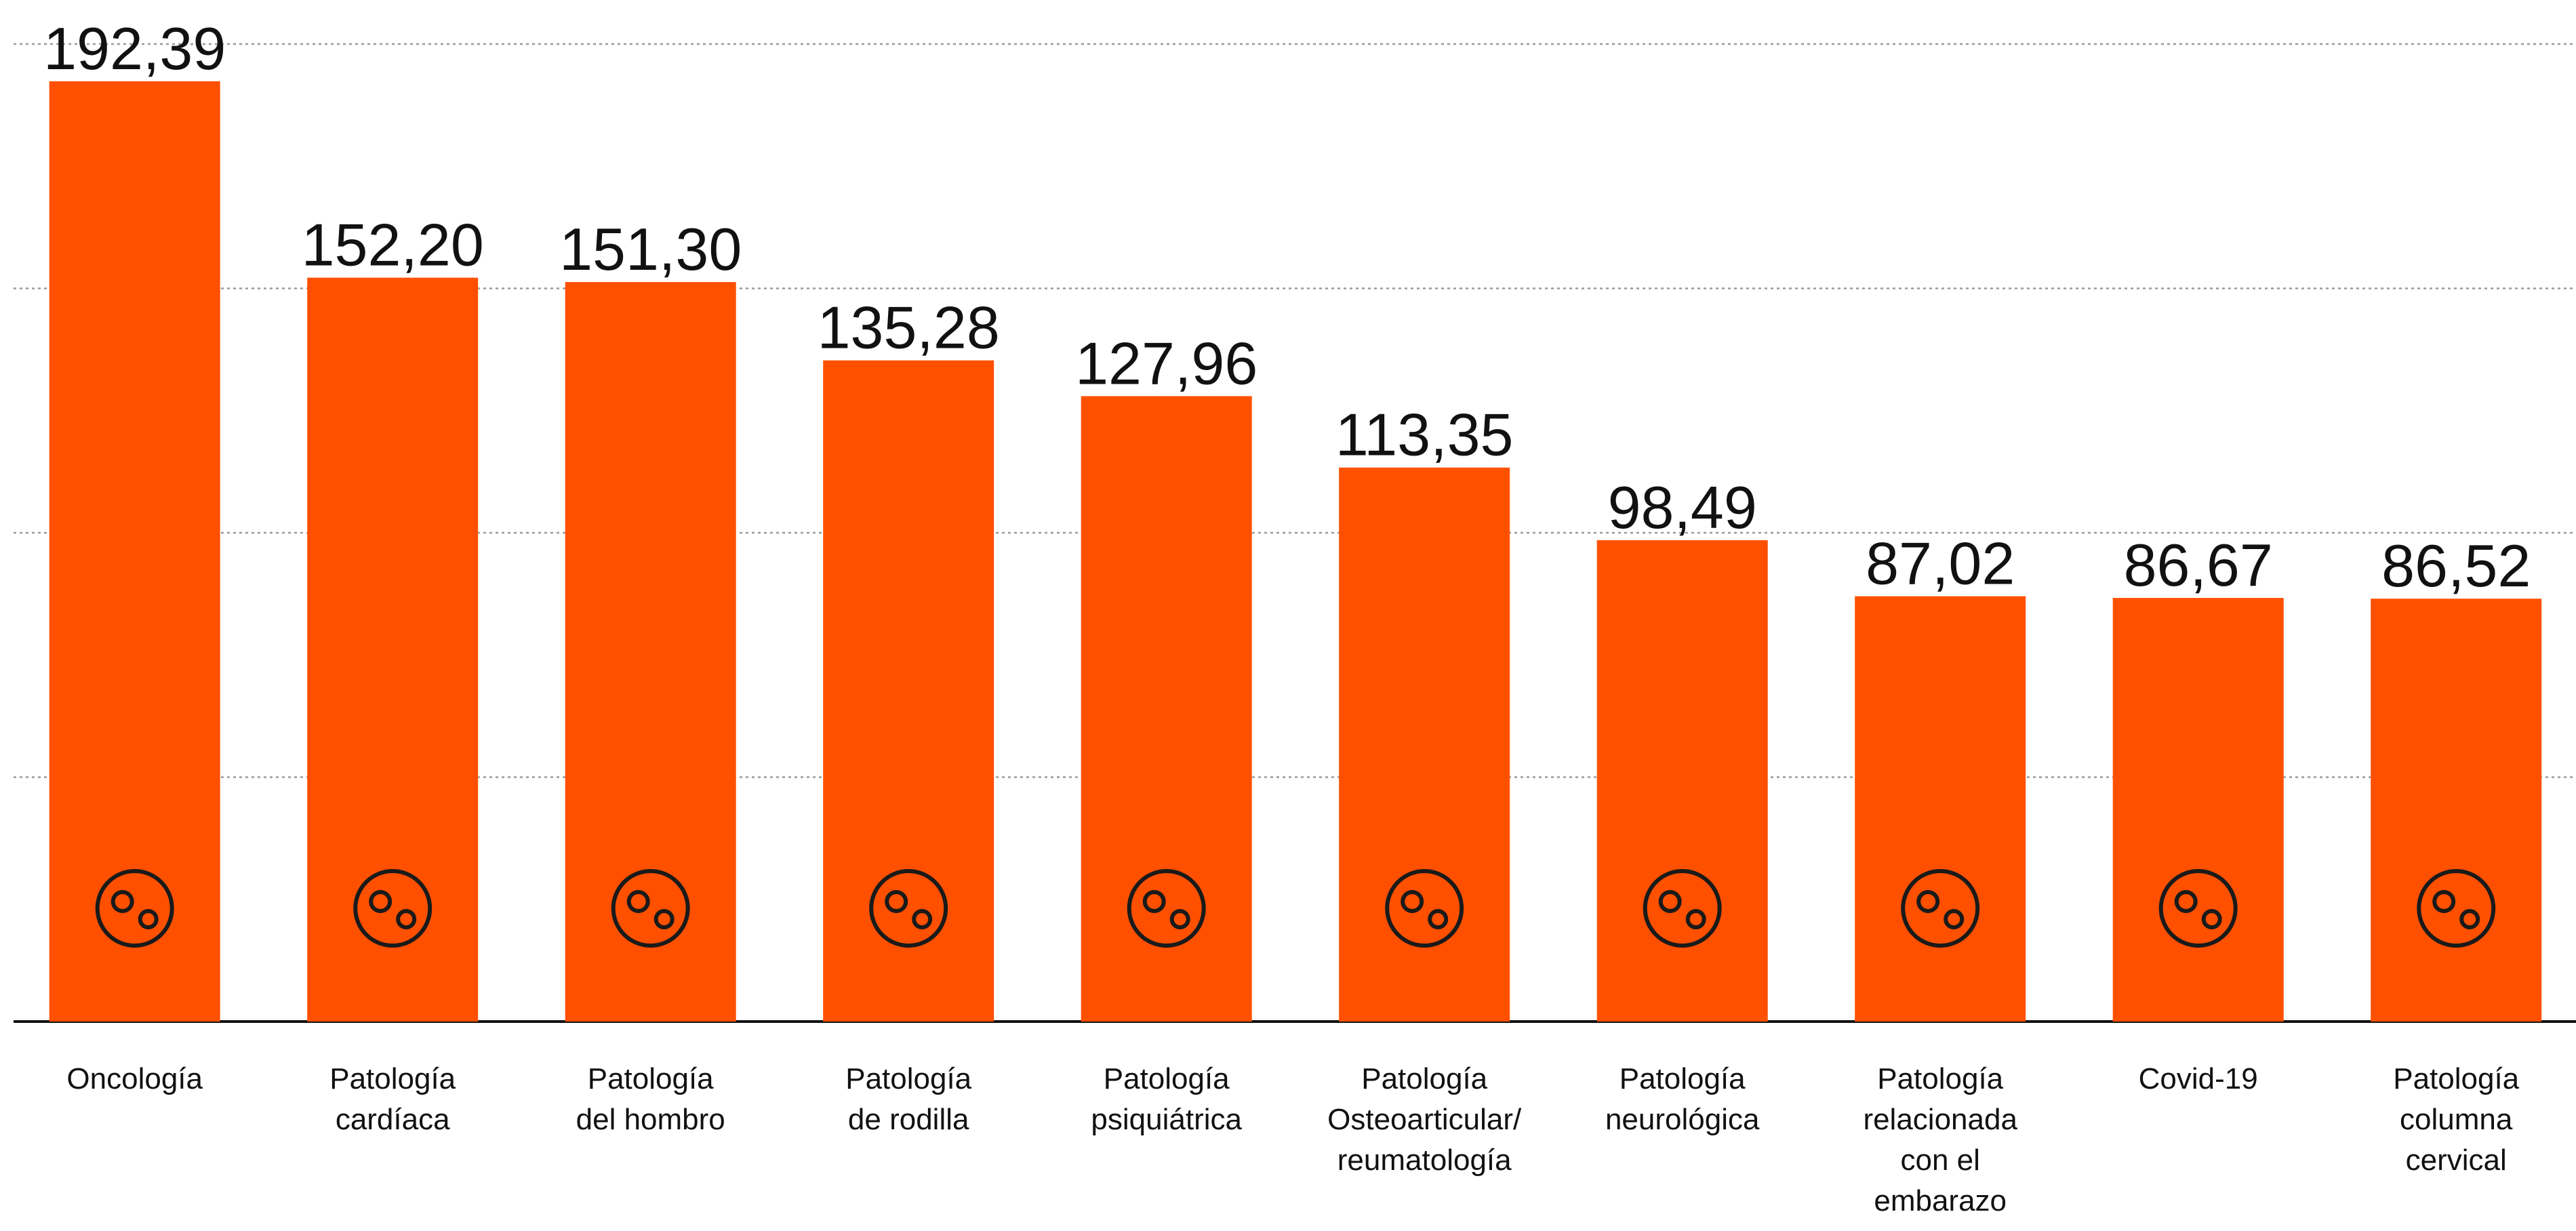 This screenshot has width=2576, height=1231. Describe the element at coordinates (134, 48) in the screenshot. I see `value-label: 192,39` at that location.